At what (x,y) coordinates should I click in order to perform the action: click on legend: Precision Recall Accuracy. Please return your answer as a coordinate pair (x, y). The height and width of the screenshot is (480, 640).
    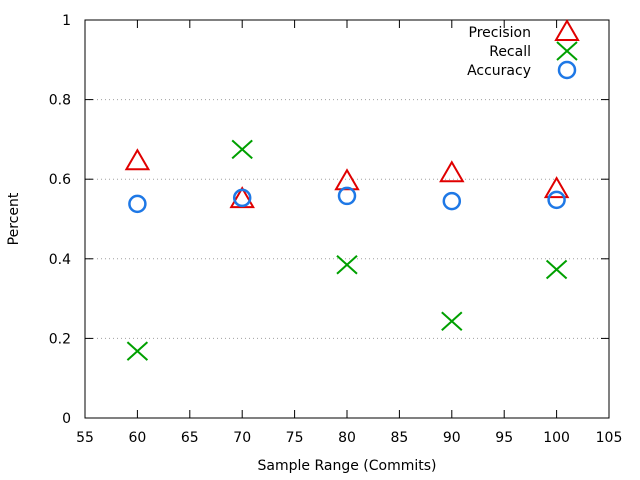
    Looking at the image, I should click on (523, 49).